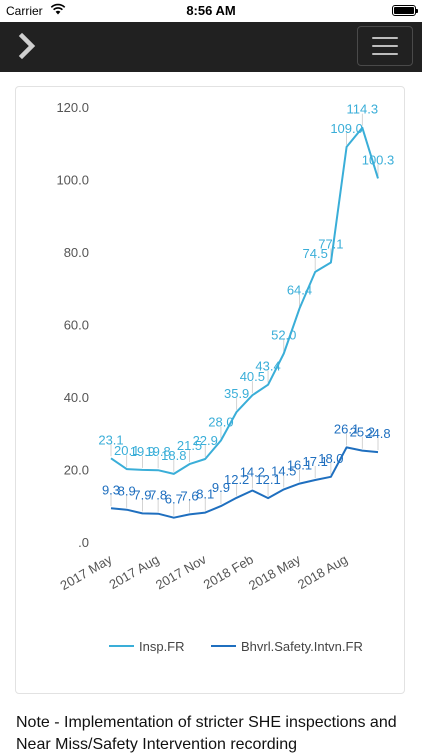 The height and width of the screenshot is (756, 422). What do you see at coordinates (134, 572) in the screenshot?
I see `x-tick-label: 2017 Aug` at bounding box center [134, 572].